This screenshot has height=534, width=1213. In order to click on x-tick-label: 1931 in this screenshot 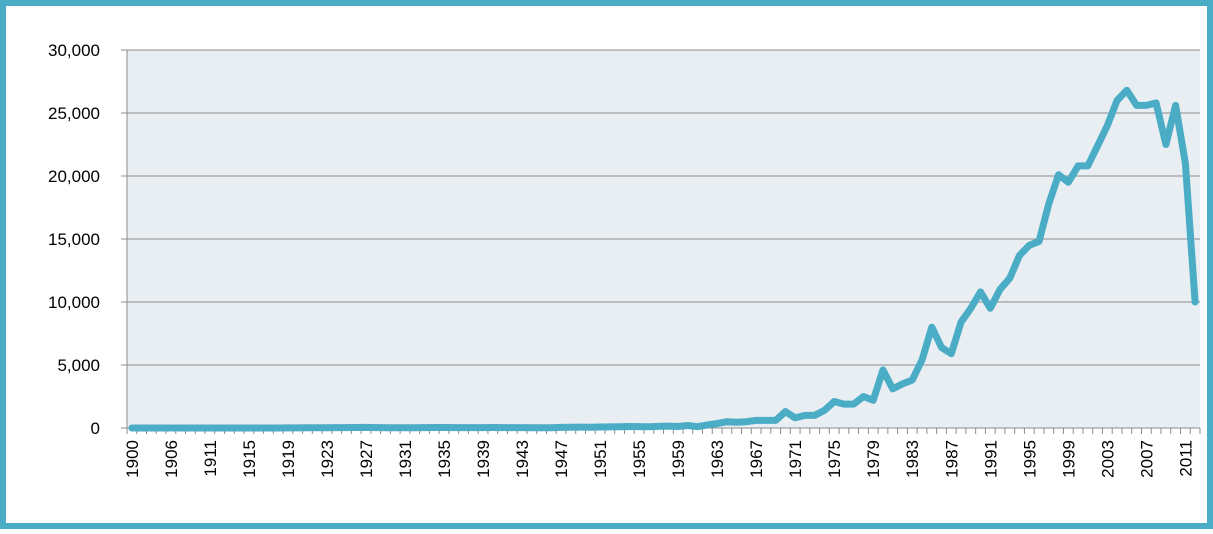, I will do `click(405, 459)`.